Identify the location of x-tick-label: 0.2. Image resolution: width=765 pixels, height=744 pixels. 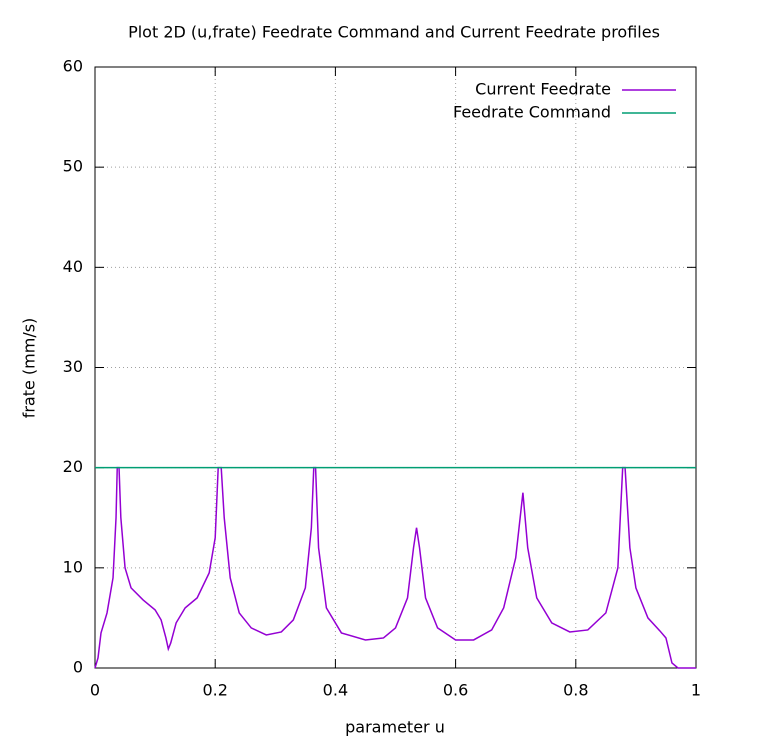
(214, 690).